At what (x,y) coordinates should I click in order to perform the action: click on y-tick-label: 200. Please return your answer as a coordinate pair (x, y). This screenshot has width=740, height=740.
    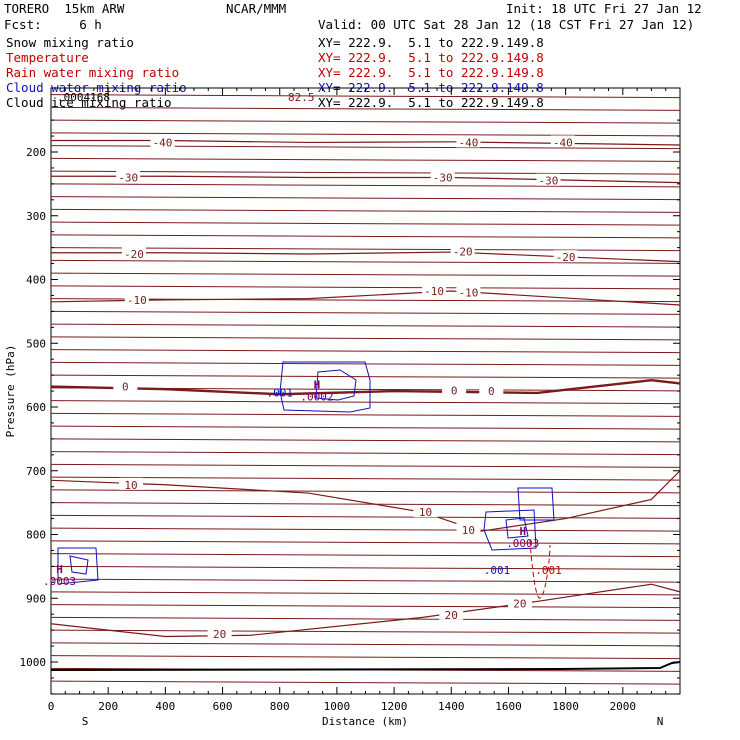
    Looking at the image, I should click on (36, 152).